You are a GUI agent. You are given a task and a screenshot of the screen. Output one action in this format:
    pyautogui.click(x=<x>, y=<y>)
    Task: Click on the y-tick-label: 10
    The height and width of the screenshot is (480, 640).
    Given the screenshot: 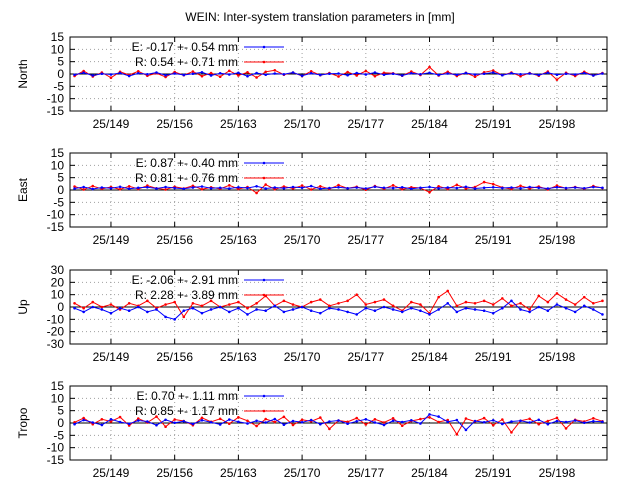 What is the action you would take?
    pyautogui.click(x=58, y=165)
    